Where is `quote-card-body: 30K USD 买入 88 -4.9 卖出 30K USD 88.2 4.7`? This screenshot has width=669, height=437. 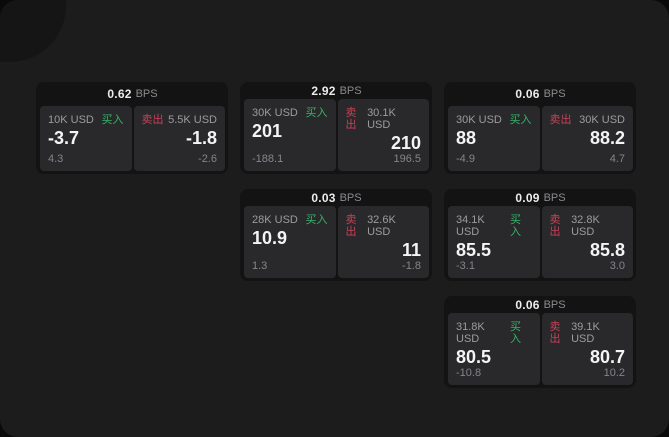
quote-card-body: 30K USD 买入 88 -4.9 卖出 30K USD 88.2 4.7 is located at coordinates (540, 138).